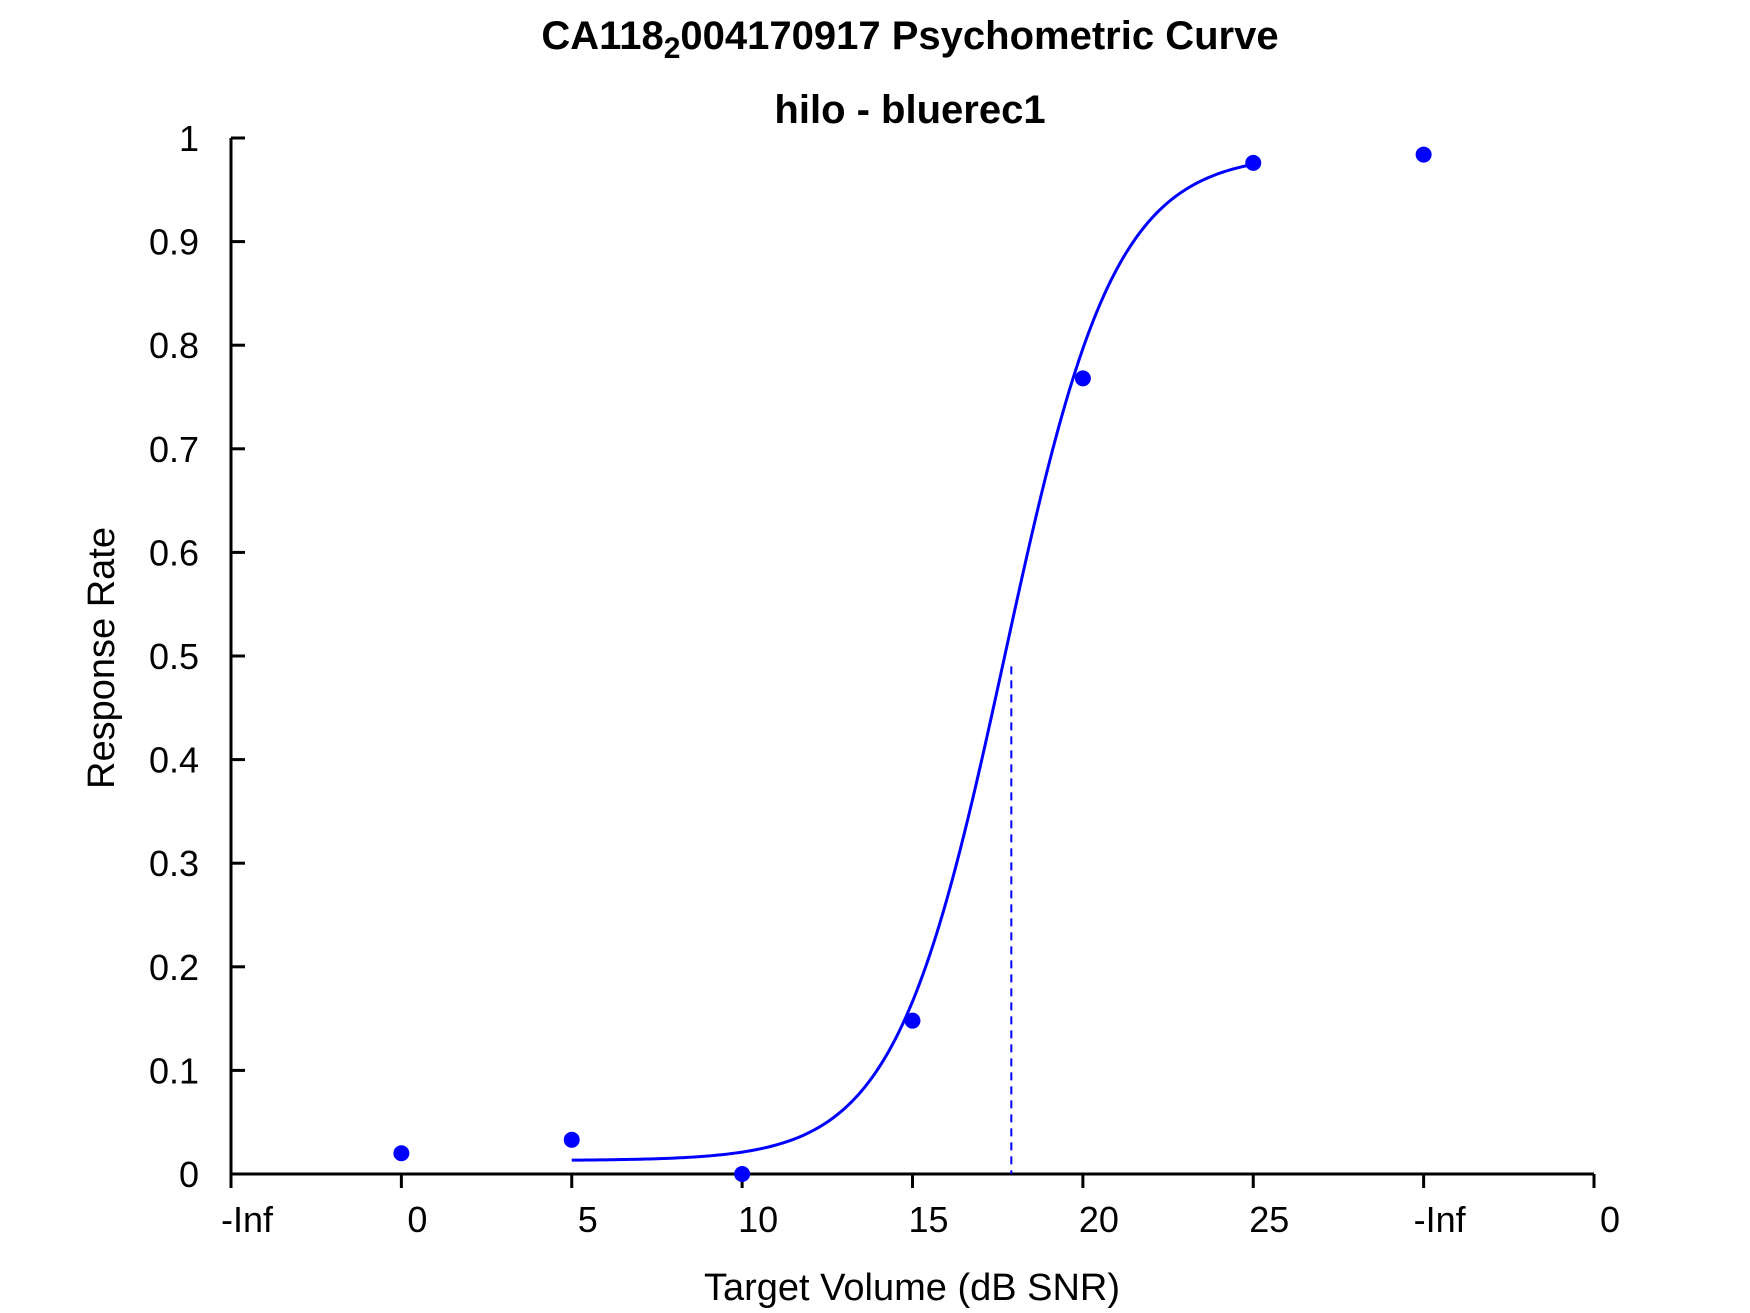  I want to click on y-tick-label: 0.5, so click(174, 656).